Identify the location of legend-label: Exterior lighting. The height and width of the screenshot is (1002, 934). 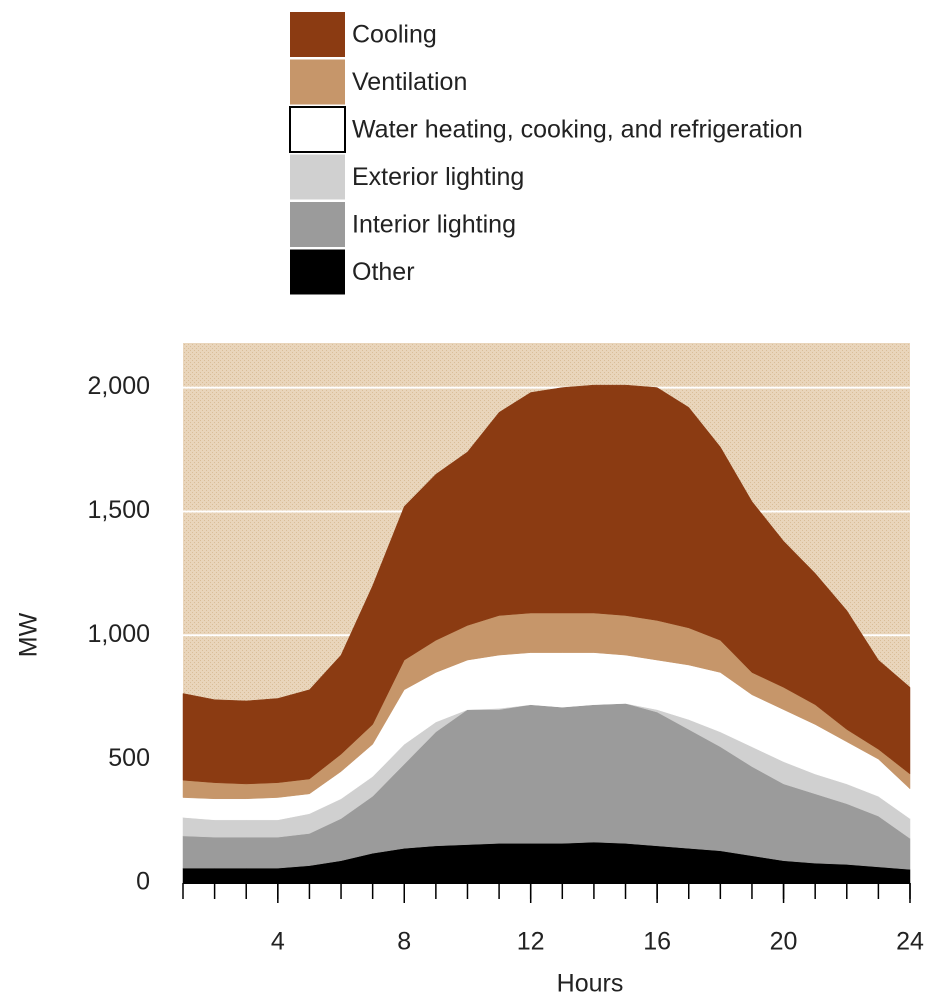
(438, 177).